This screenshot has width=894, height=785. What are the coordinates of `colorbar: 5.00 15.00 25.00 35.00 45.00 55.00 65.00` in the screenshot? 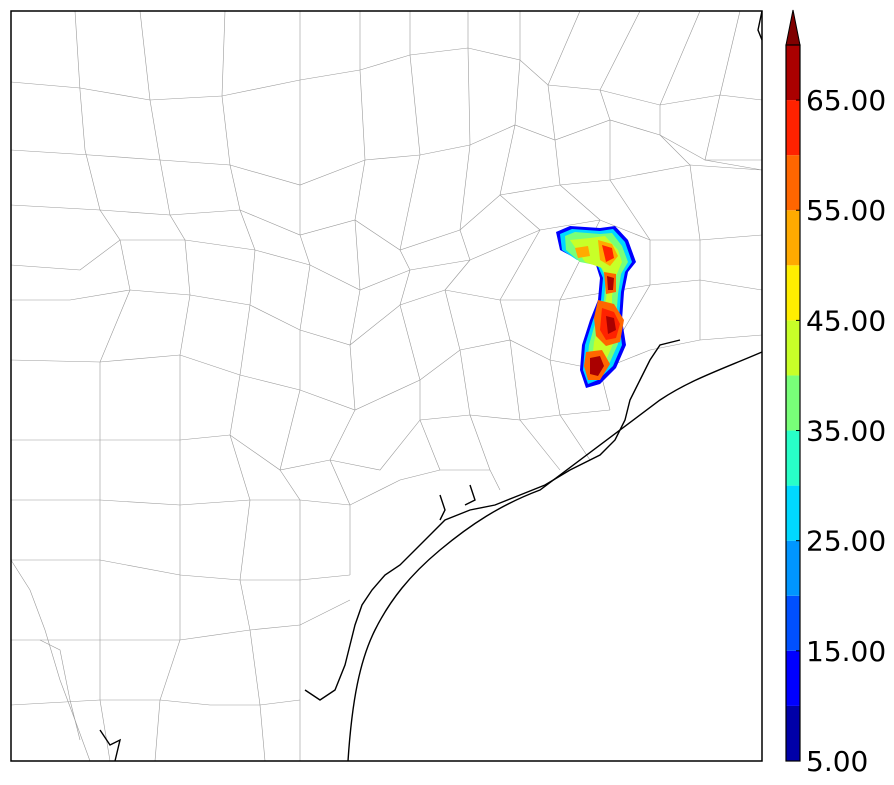 It's located at (835, 393).